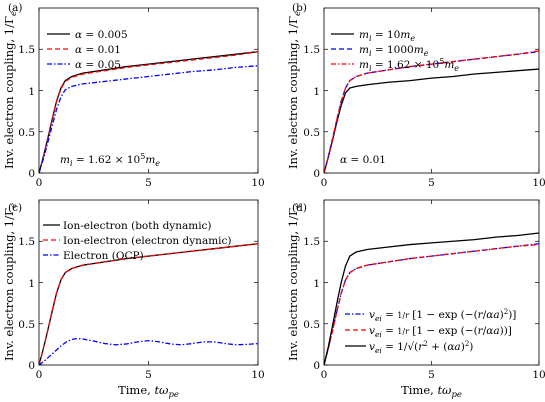  What do you see at coordinates (101, 35) in the screenshot?
I see `legend-label-alpha-0005: α = 0.005` at bounding box center [101, 35].